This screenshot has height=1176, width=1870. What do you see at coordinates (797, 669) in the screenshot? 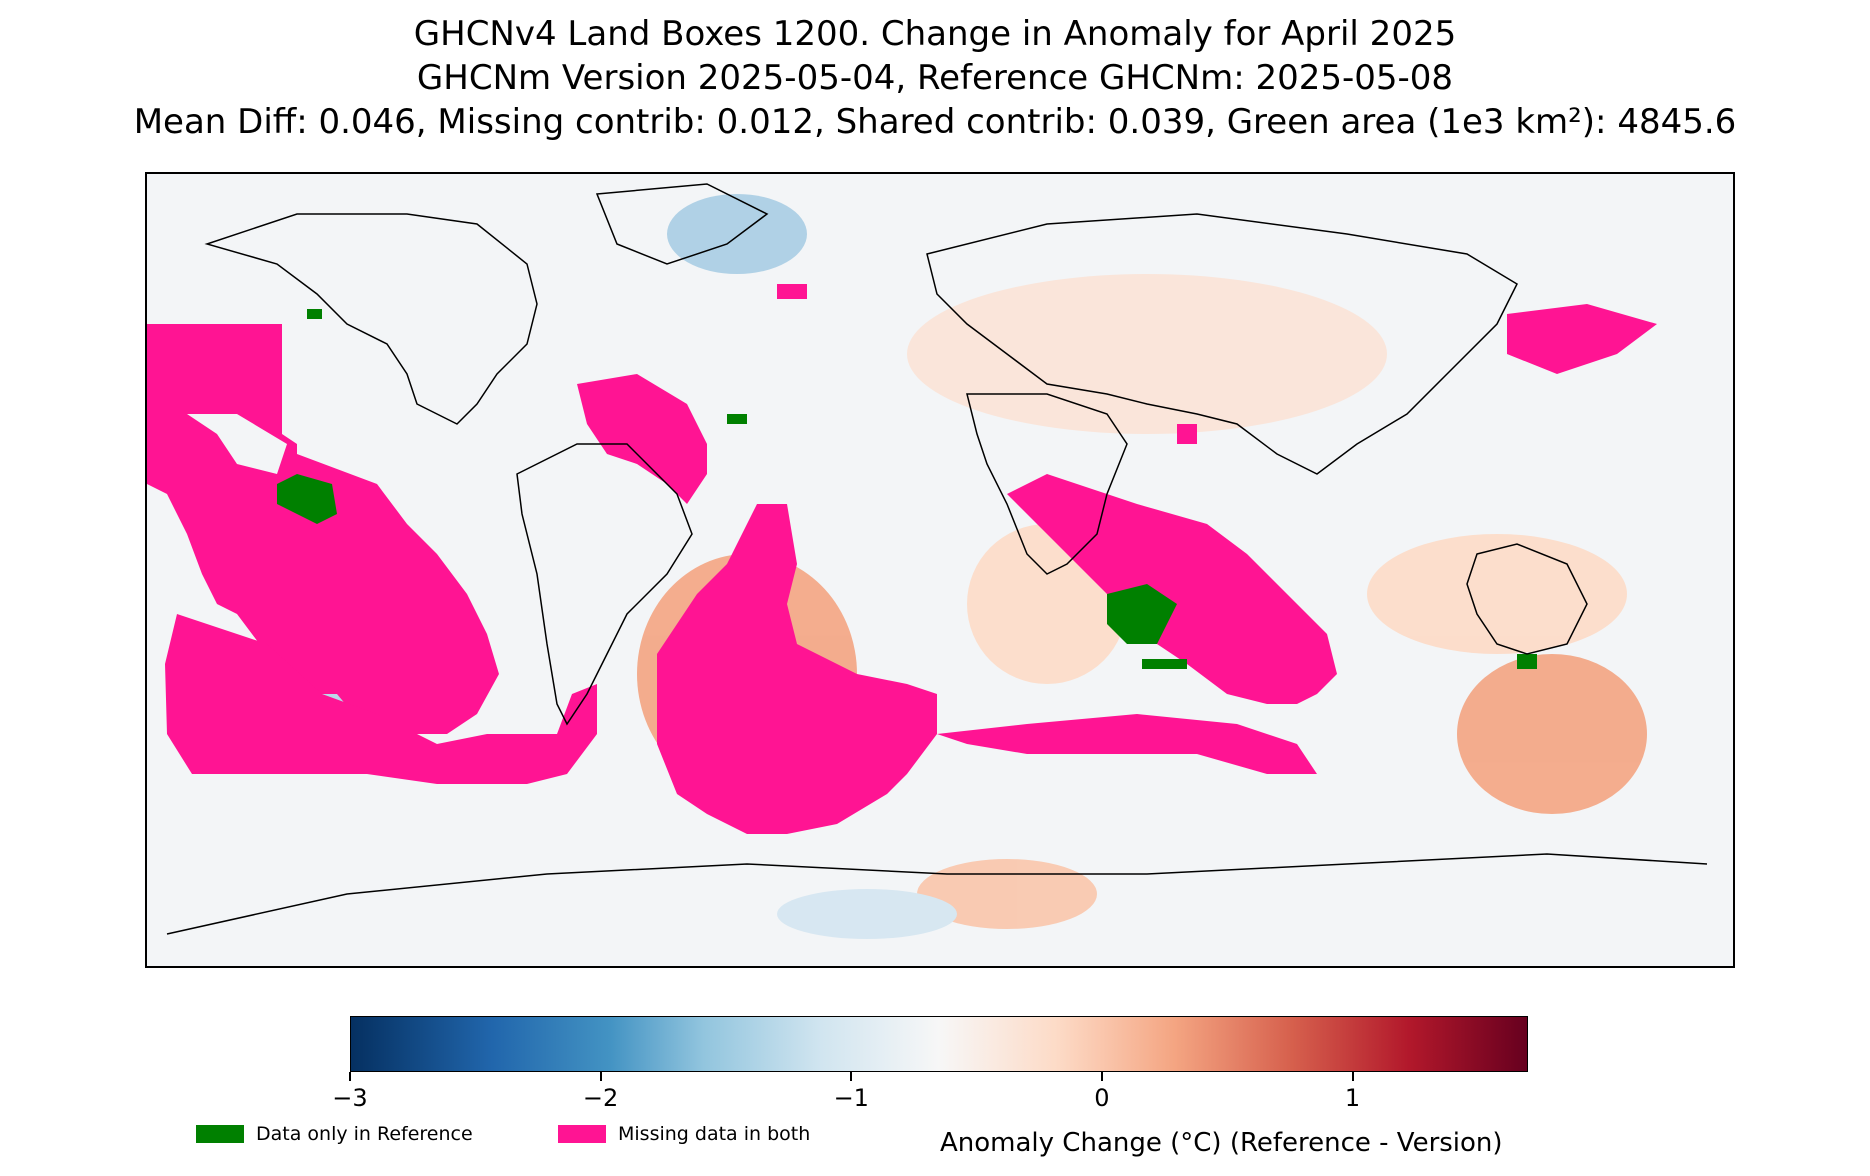
I see `missing-south-atlantic` at bounding box center [797, 669].